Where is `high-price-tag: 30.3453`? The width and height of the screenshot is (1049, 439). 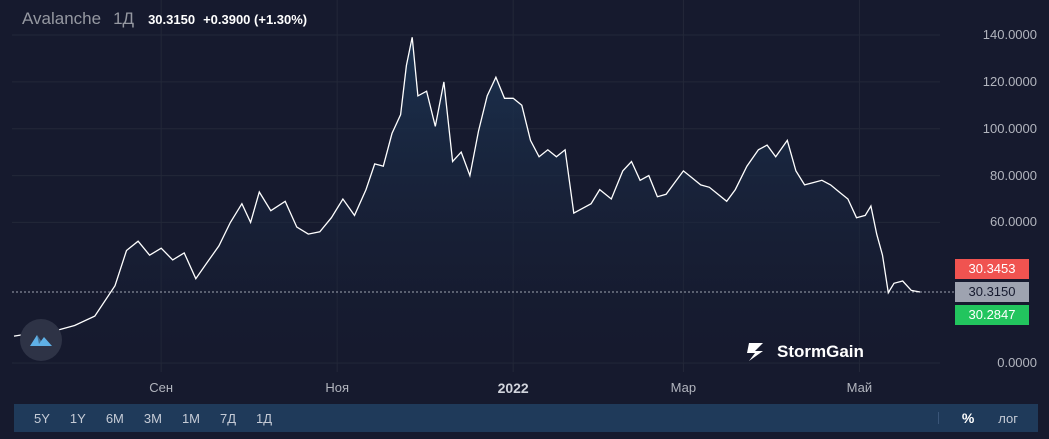
high-price-tag: 30.3453 is located at coordinates (992, 269).